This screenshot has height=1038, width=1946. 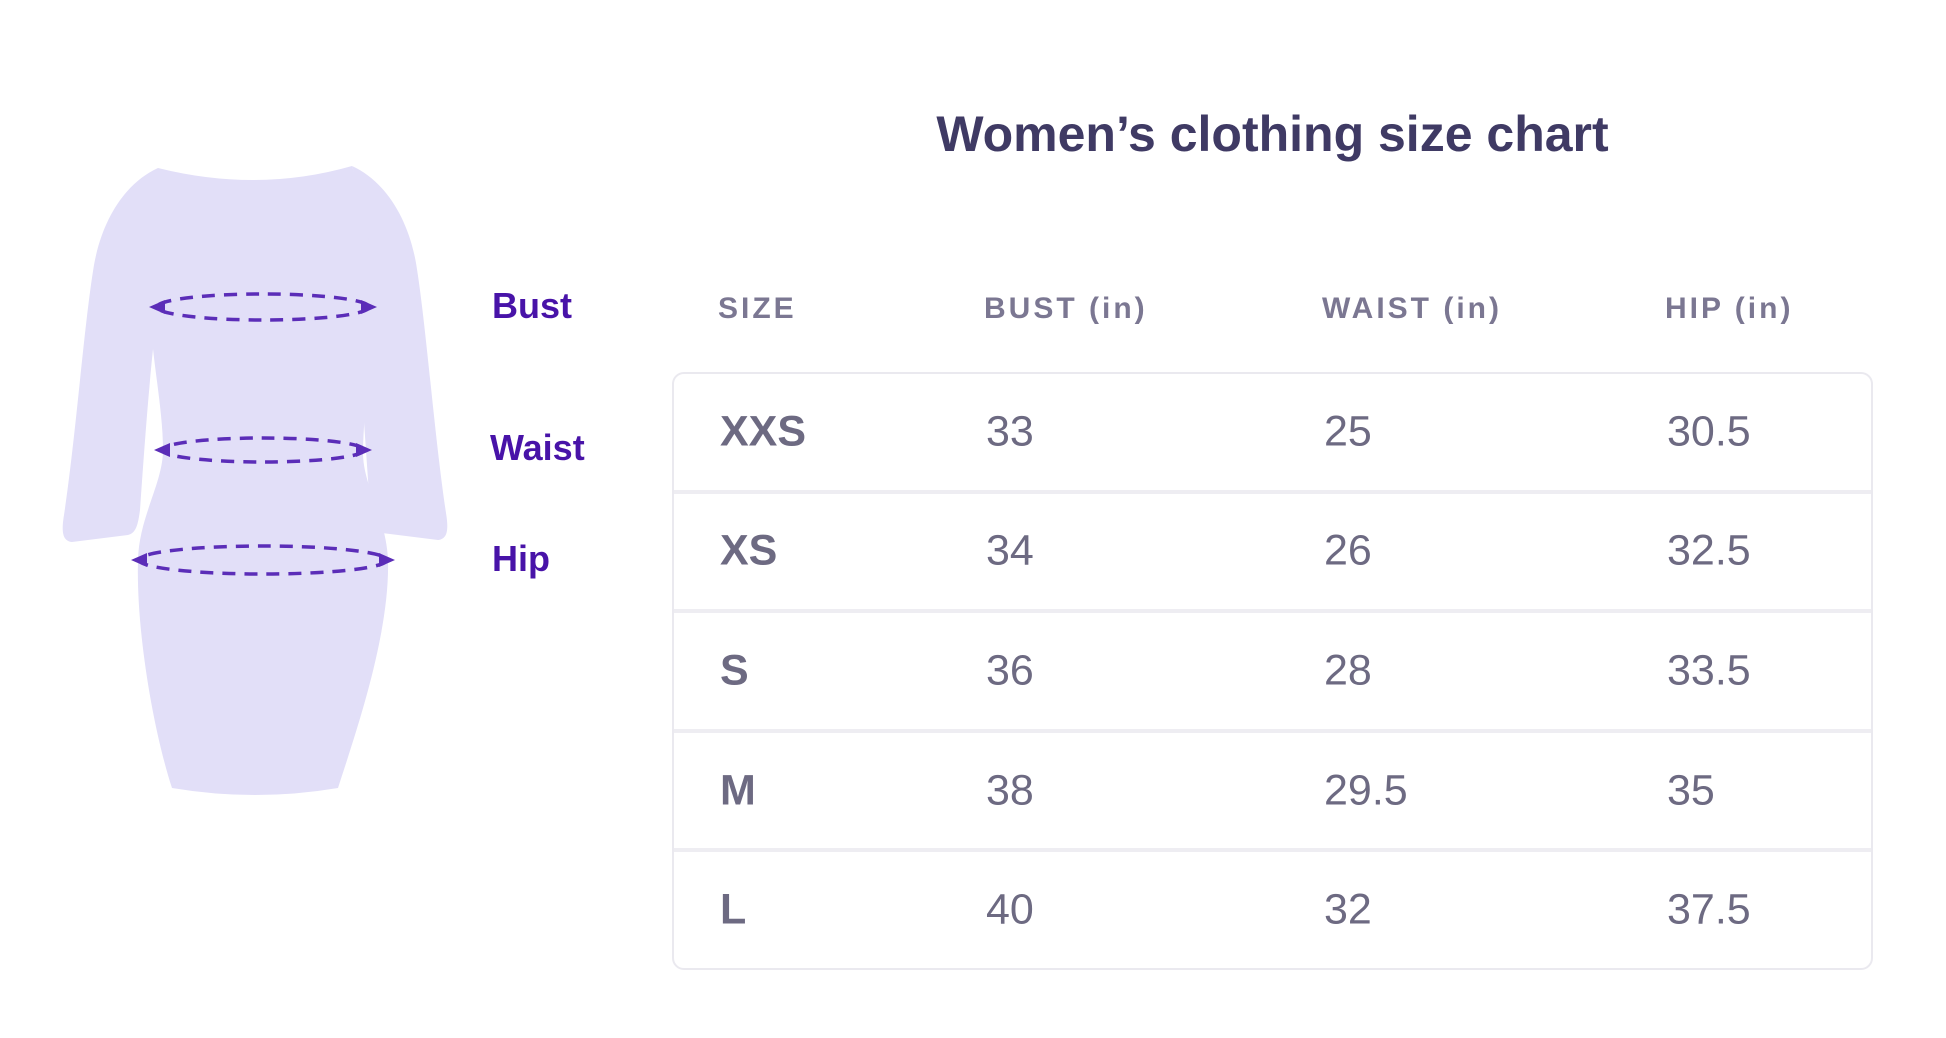 What do you see at coordinates (738, 790) in the screenshot?
I see `cell-size: M` at bounding box center [738, 790].